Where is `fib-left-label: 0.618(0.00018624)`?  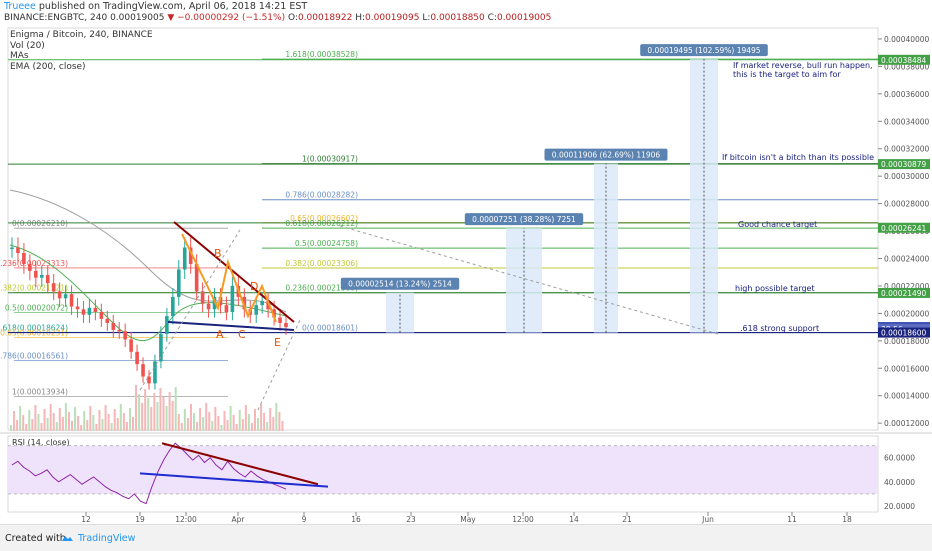
fib-left-label: 0.618(0.00018624) is located at coordinates (34, 327).